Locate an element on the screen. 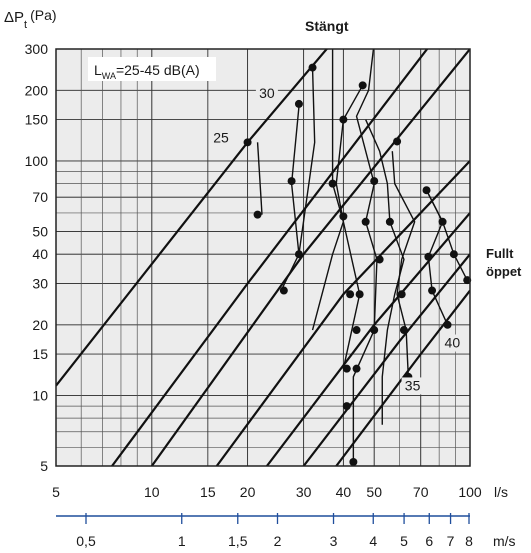 The image size is (531, 553). y-tick-labels: 5 10 15 20 30 40 50 70 100 150 200 300 is located at coordinates (37, 257).